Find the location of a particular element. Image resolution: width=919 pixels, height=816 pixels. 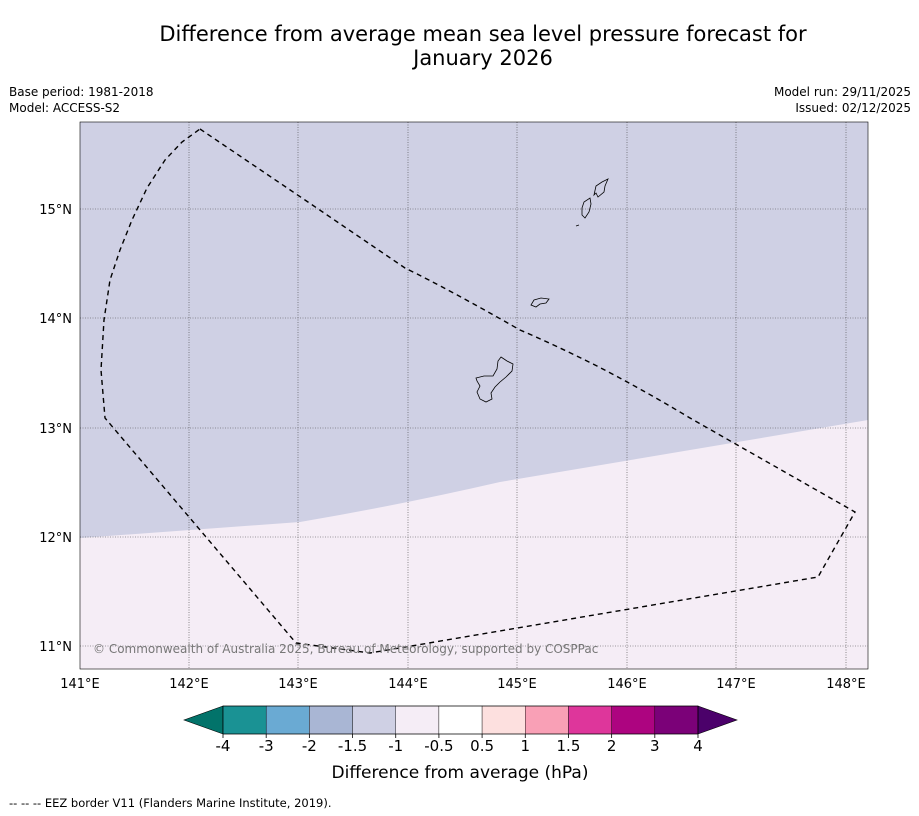

model-name: Model: ACCESS-S2 is located at coordinates (65, 108).